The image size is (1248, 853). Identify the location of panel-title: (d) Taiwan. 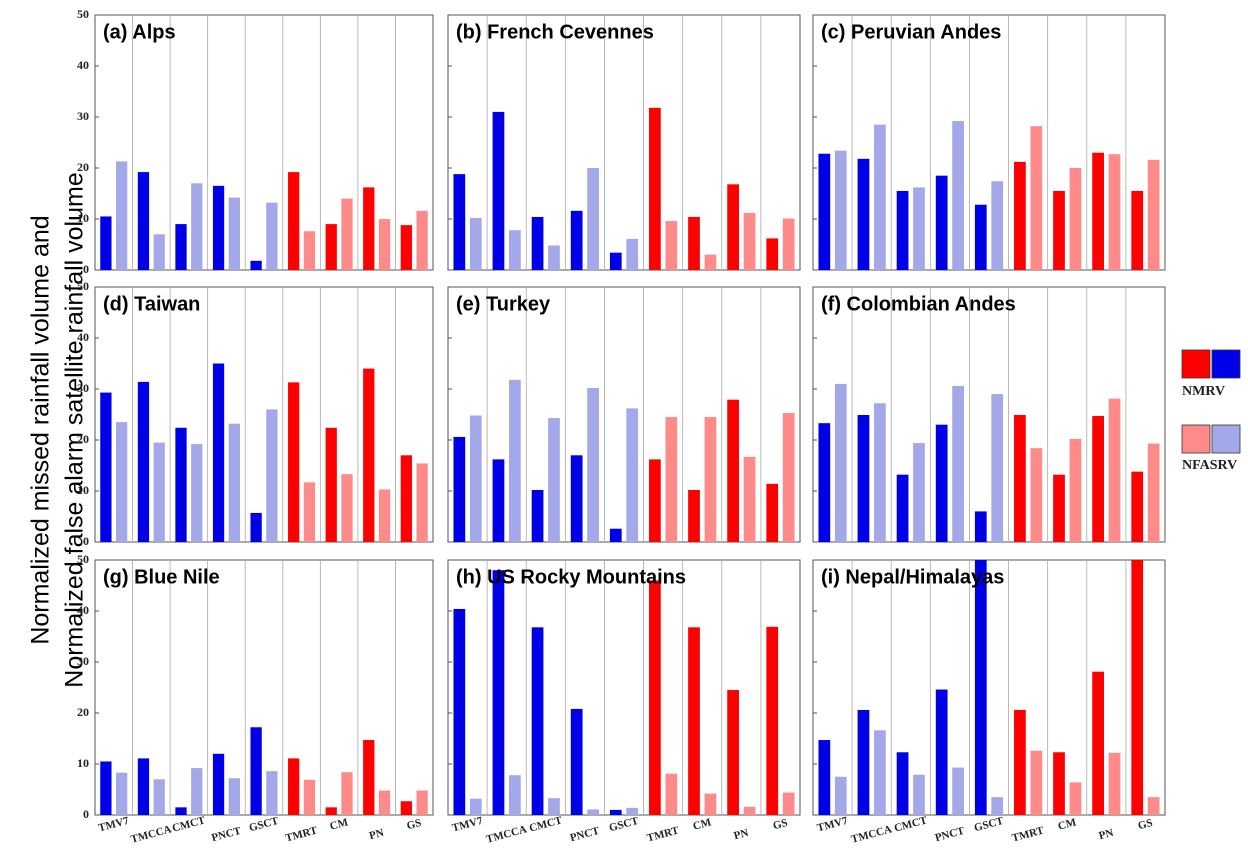
(151, 304).